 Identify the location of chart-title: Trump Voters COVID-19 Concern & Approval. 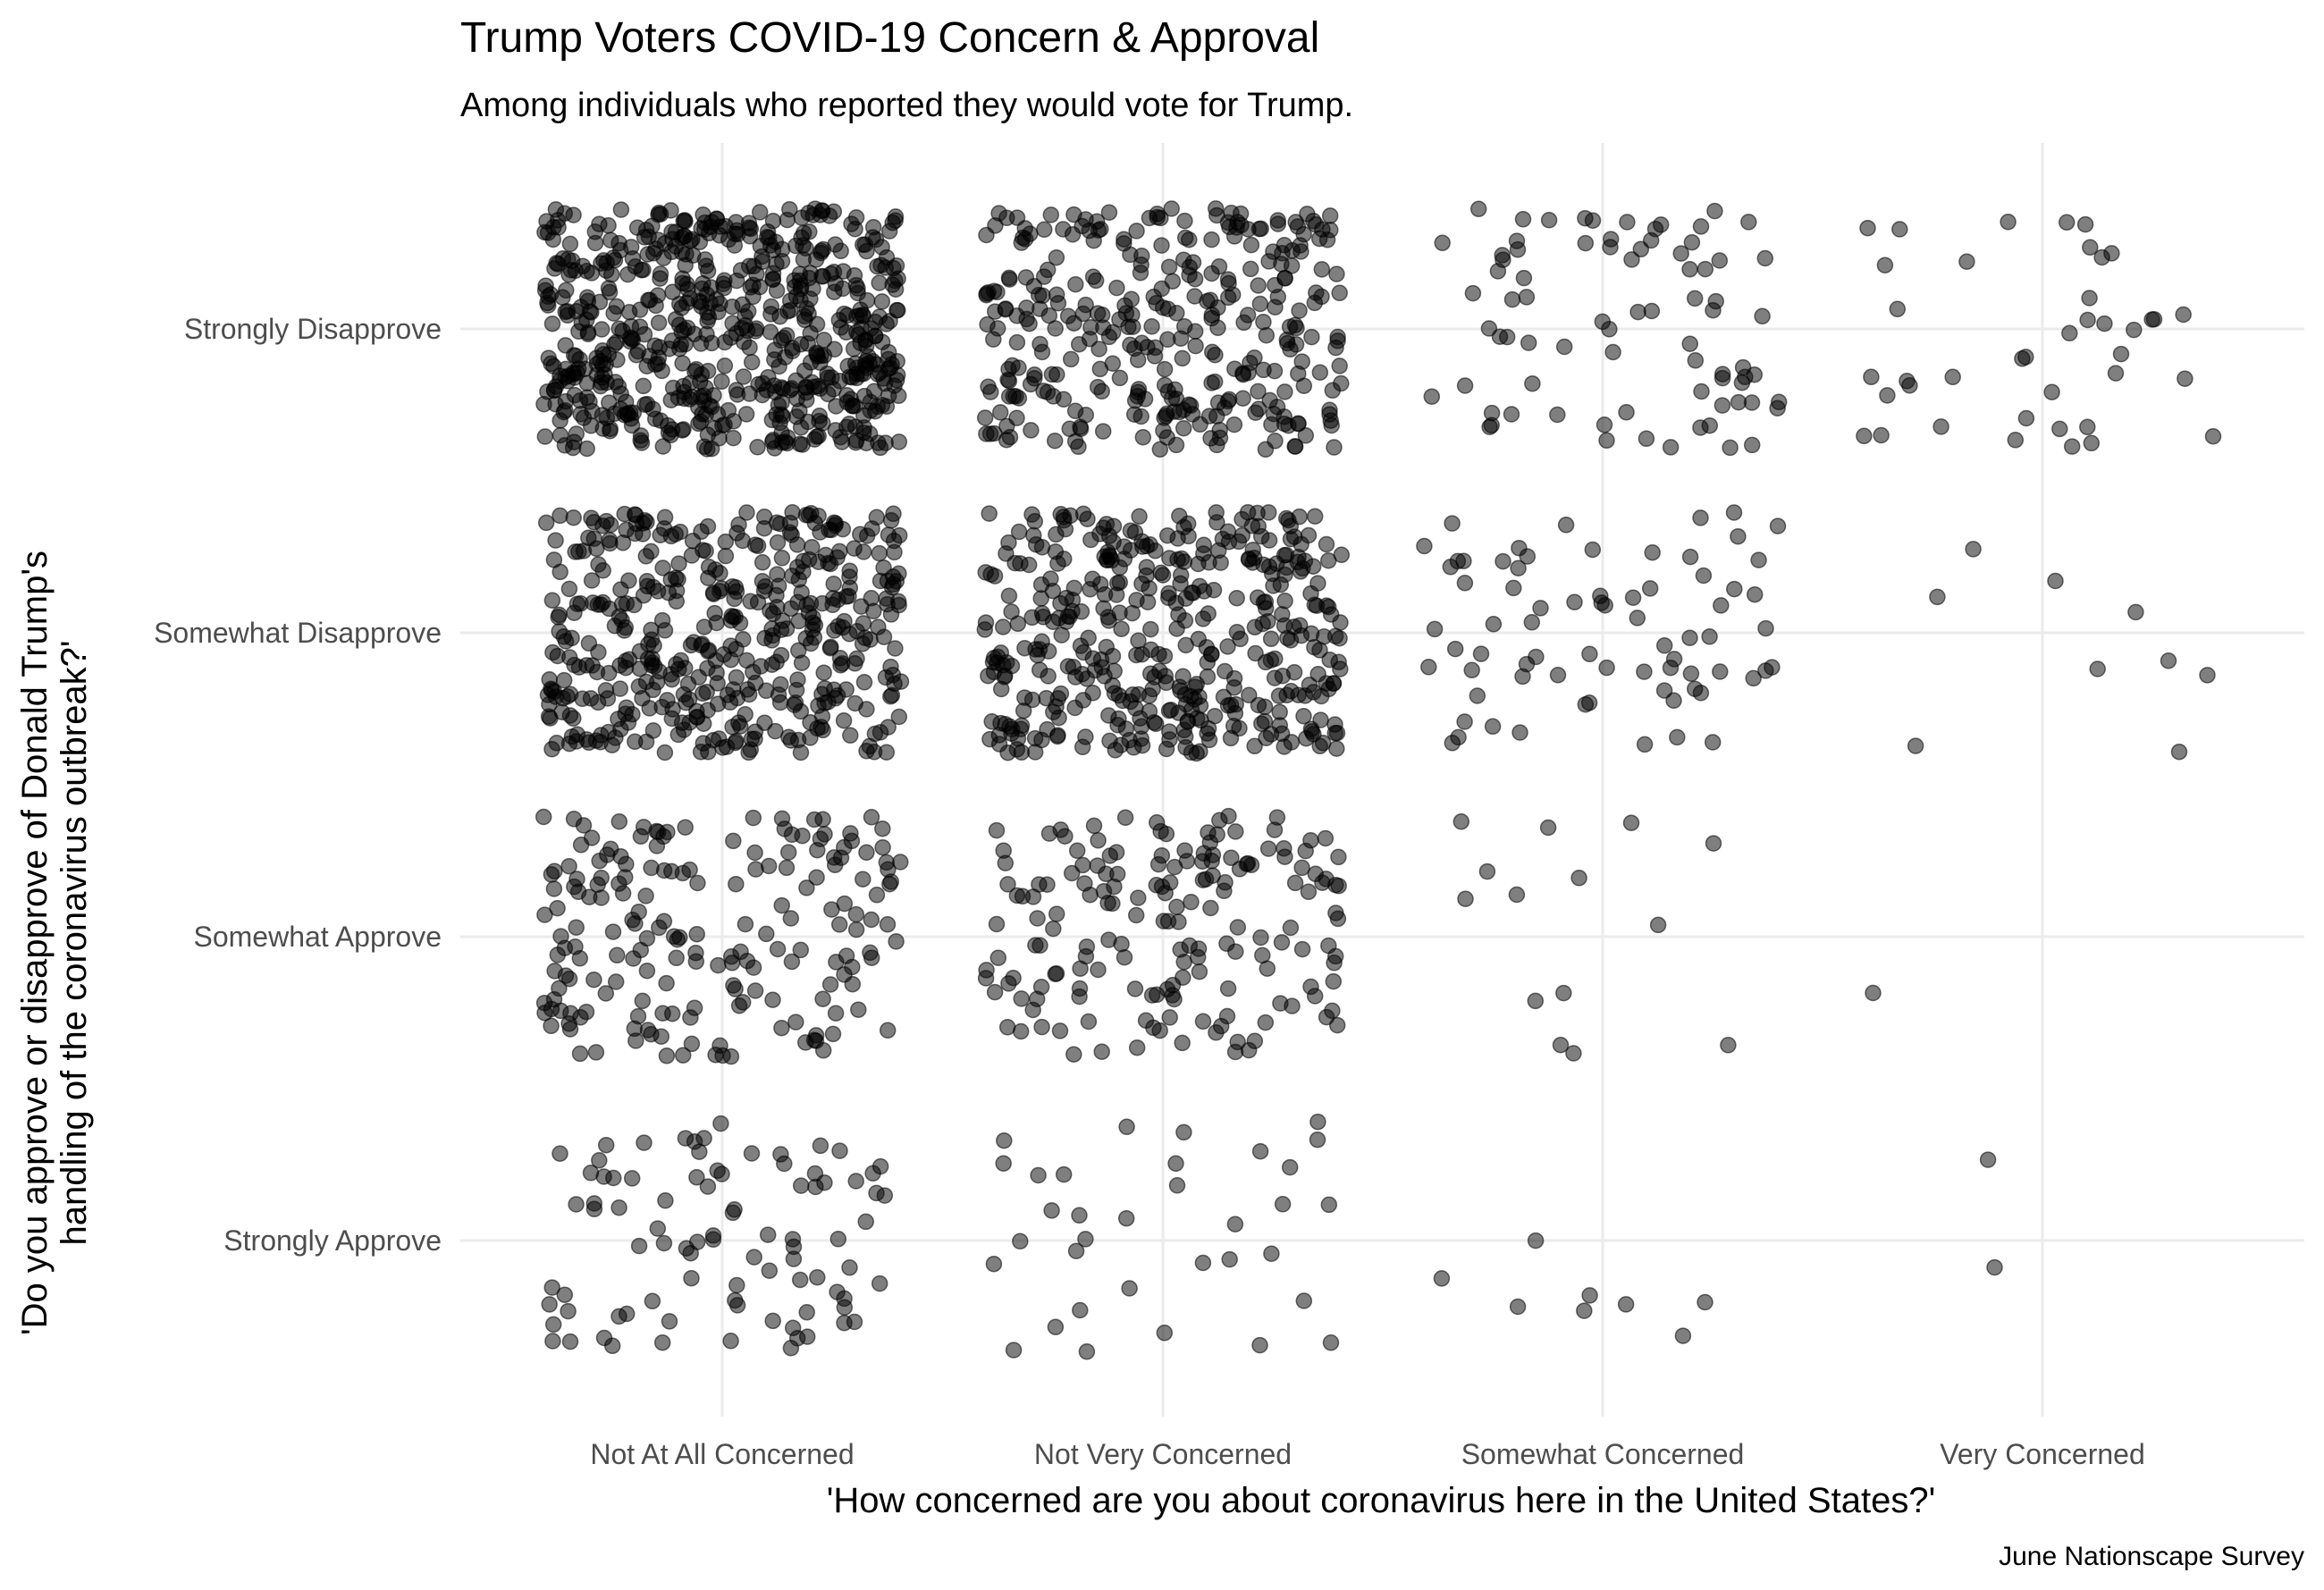
(890, 38).